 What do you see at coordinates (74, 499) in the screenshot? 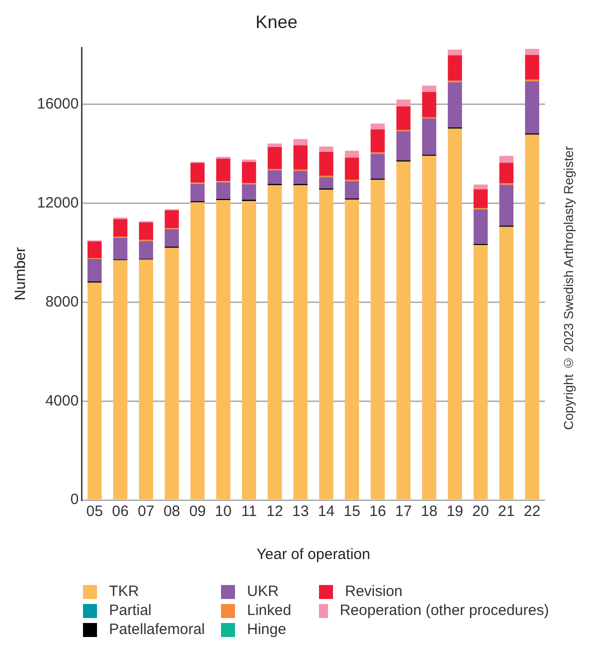
I see `y-tick-label: 0` at bounding box center [74, 499].